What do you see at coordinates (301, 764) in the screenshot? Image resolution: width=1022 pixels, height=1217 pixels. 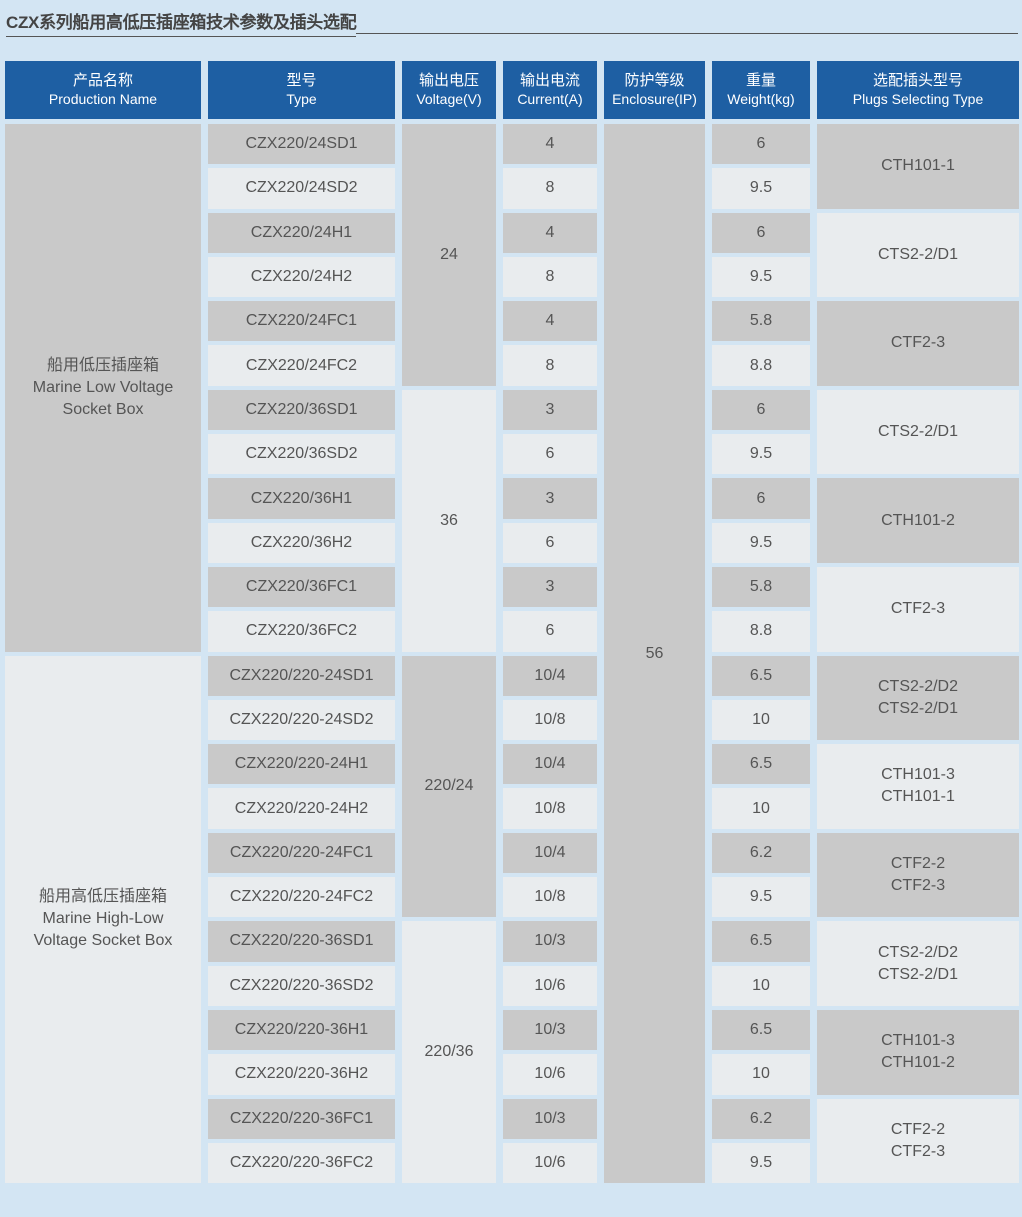 I see `type-value: CZX220/220-24H1` at bounding box center [301, 764].